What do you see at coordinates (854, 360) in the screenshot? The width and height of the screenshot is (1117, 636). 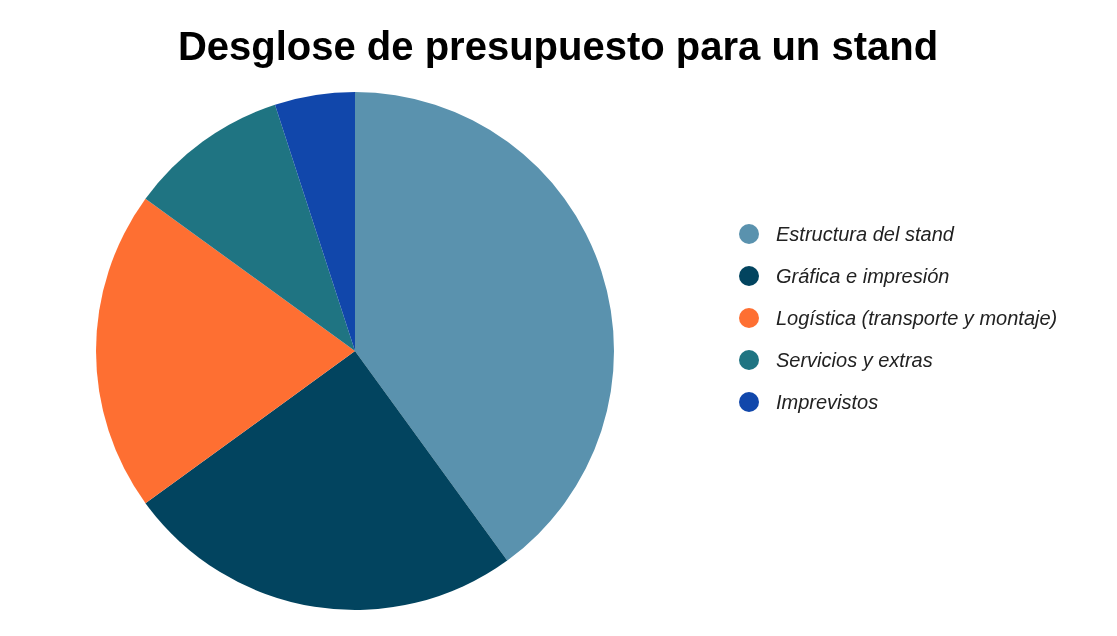 I see `legend-label: Servicios y extras` at bounding box center [854, 360].